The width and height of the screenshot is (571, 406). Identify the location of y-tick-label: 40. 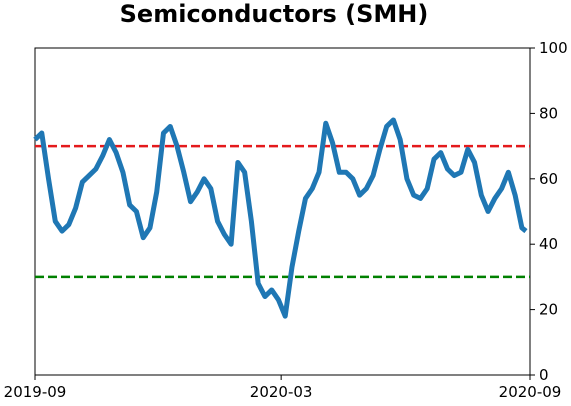
(548, 244).